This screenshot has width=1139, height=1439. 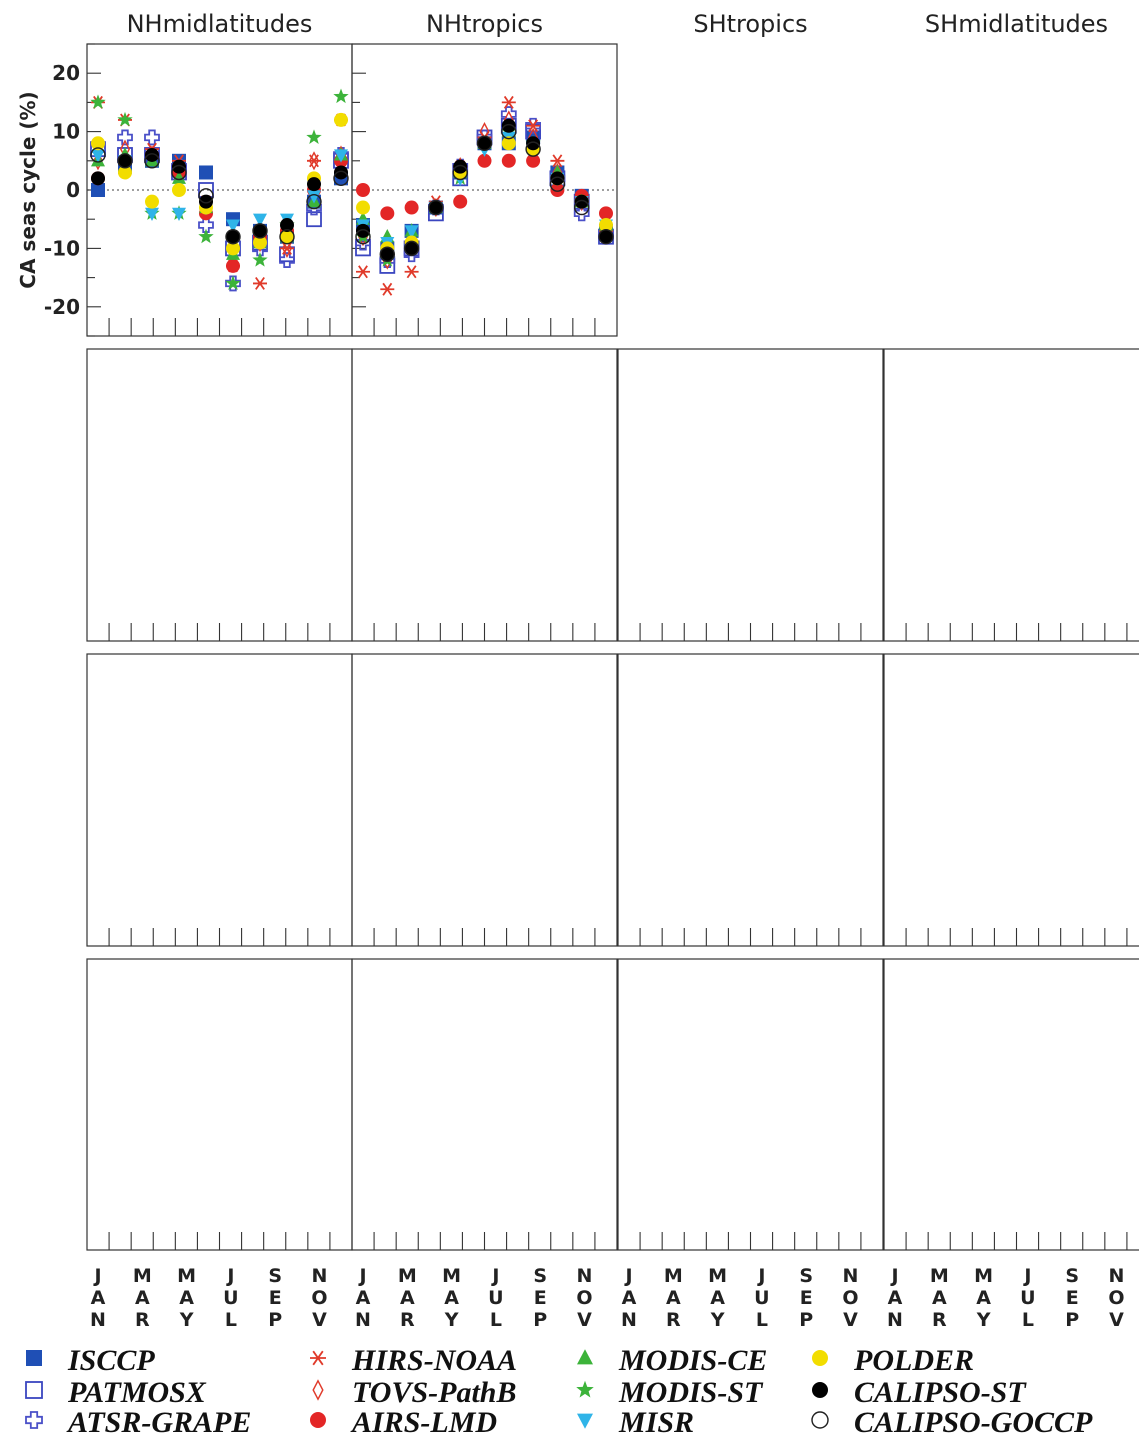 I want to click on month-label-jul: J, so click(x=494, y=1276).